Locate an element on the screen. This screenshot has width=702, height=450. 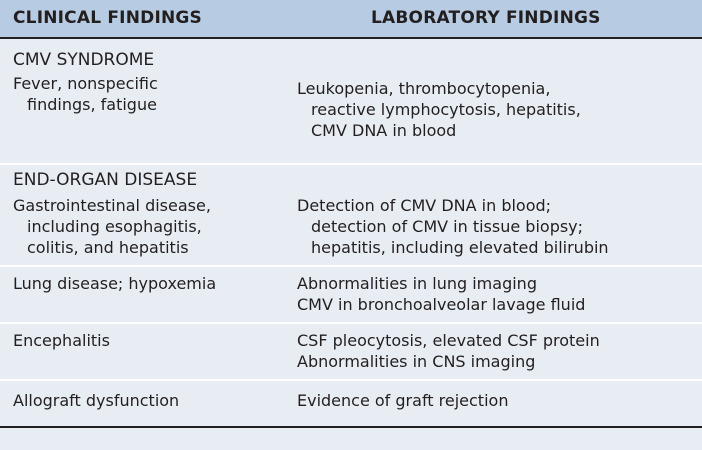
clinical-cell: Encephalitis is located at coordinates (178, 340).